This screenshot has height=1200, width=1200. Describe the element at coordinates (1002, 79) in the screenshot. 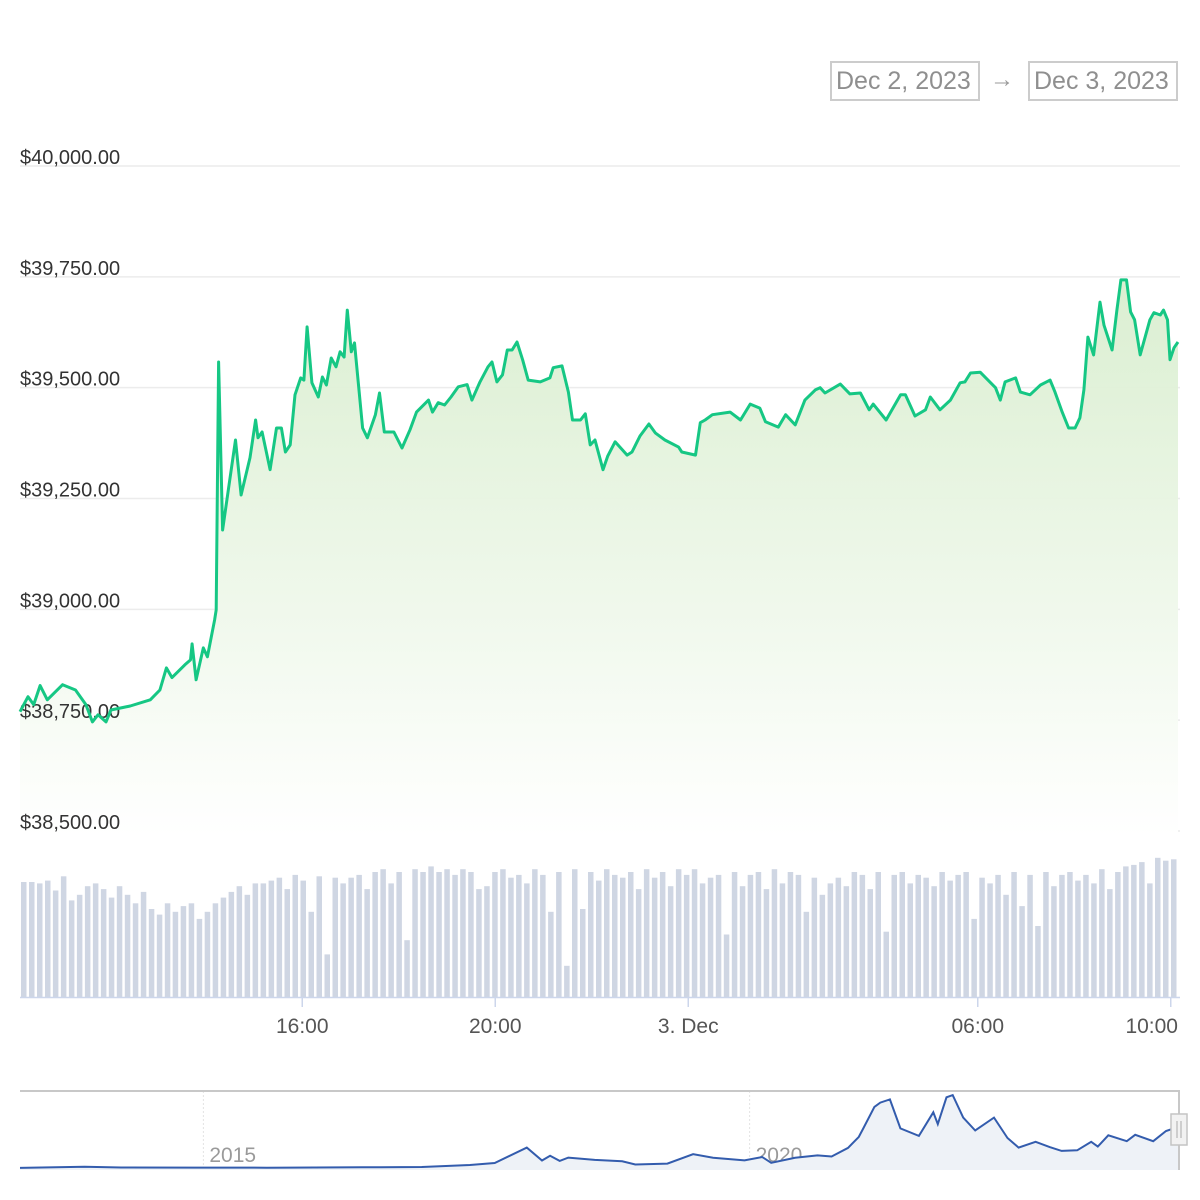

I see `range-arrow: →` at that location.